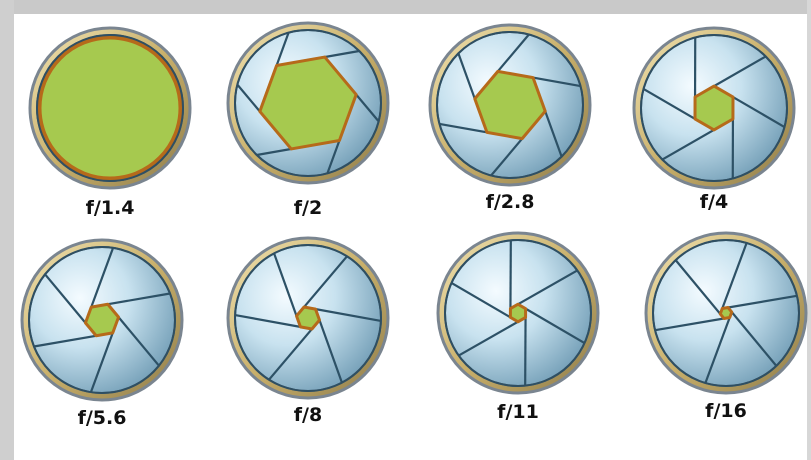 The image size is (811, 460). I want to click on aperture-1: f/1.4, so click(110, 122).